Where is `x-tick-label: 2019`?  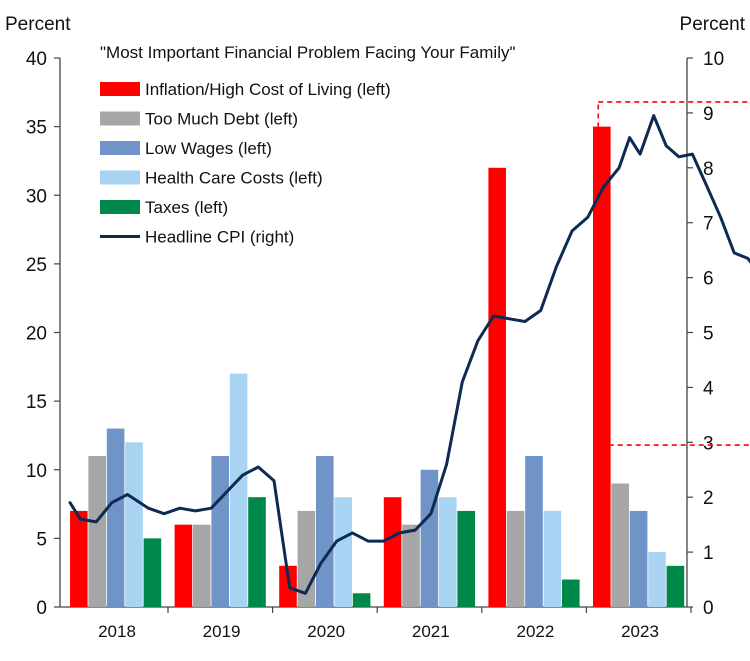 x-tick-label: 2019 is located at coordinates (222, 631).